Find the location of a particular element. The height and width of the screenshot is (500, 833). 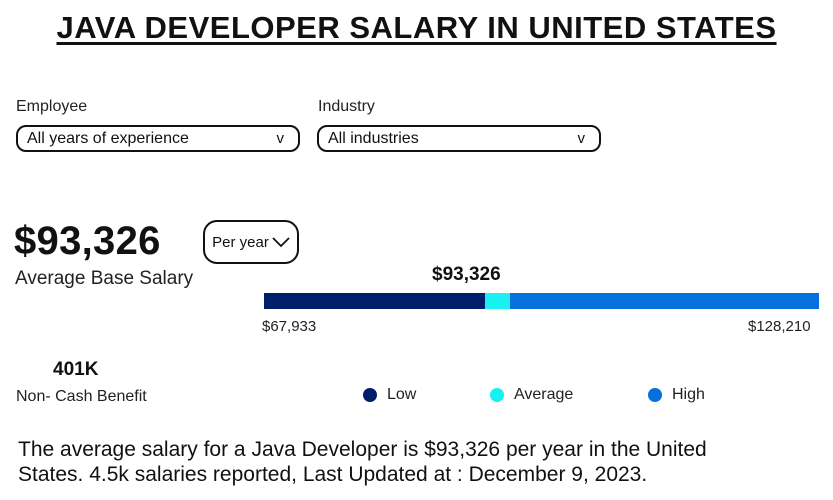

range-min-label: $67,933 is located at coordinates (289, 326).